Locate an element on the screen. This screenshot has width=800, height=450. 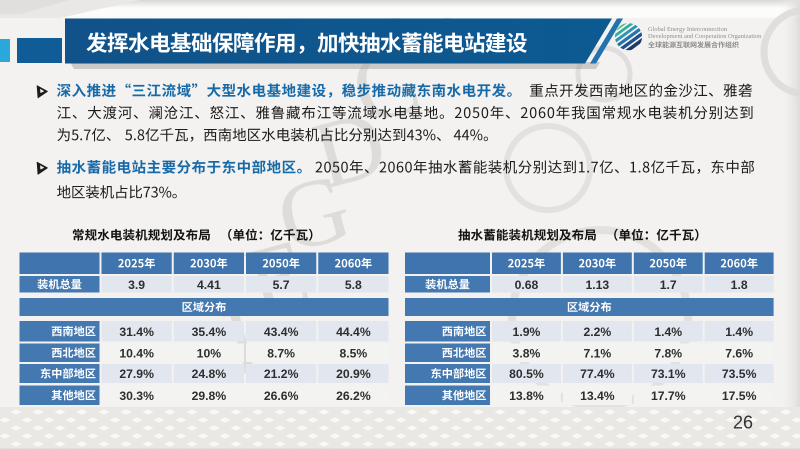
svg-text: 10% is located at coordinates (209, 353).